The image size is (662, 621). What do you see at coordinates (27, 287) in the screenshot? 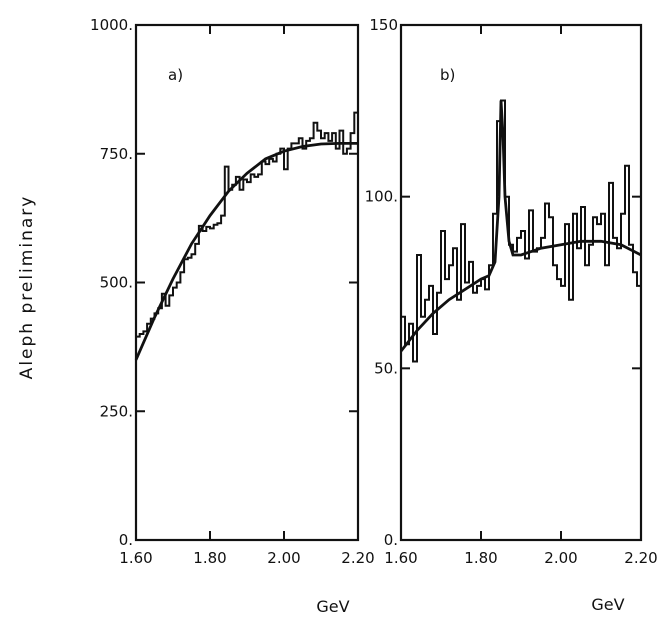
I see `y-axis-title: Aleph preliminary` at bounding box center [27, 287].